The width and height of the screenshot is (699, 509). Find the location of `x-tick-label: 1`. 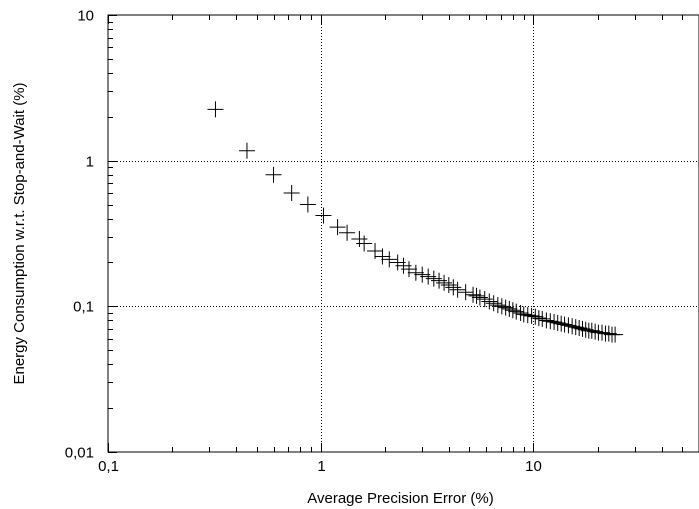

x-tick-label: 1 is located at coordinates (321, 466).